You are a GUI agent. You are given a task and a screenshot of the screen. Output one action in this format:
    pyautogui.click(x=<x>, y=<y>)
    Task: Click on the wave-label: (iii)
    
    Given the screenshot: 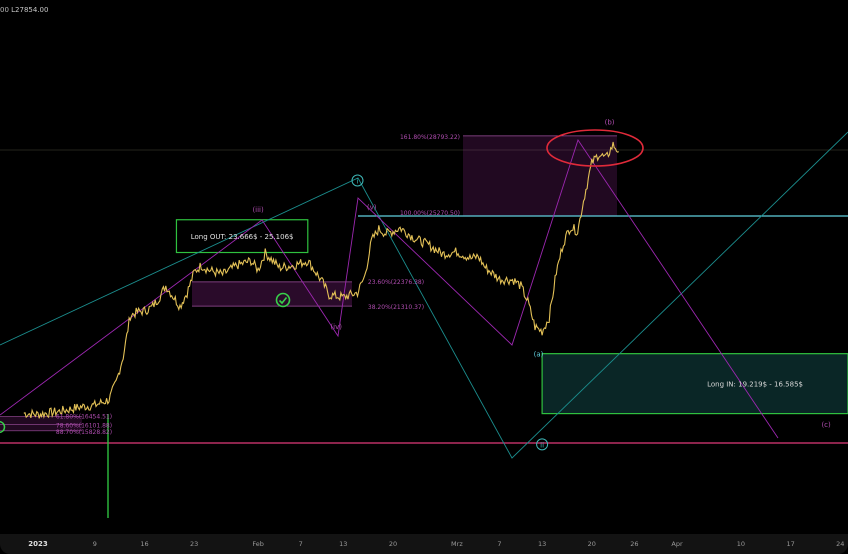 What is the action you would take?
    pyautogui.click(x=258, y=210)
    